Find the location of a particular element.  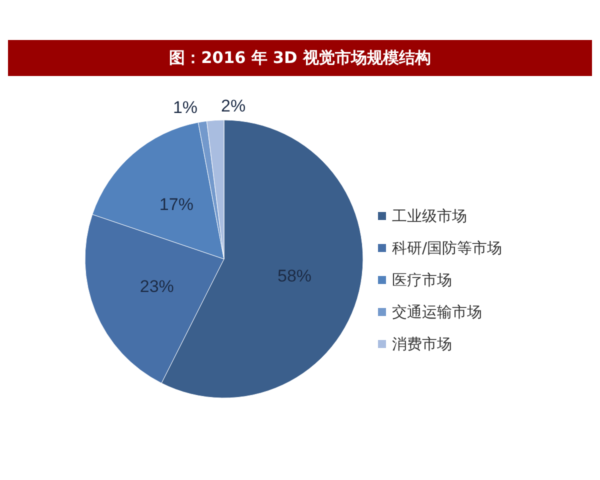

legend-label: 消费市场 is located at coordinates (422, 344).